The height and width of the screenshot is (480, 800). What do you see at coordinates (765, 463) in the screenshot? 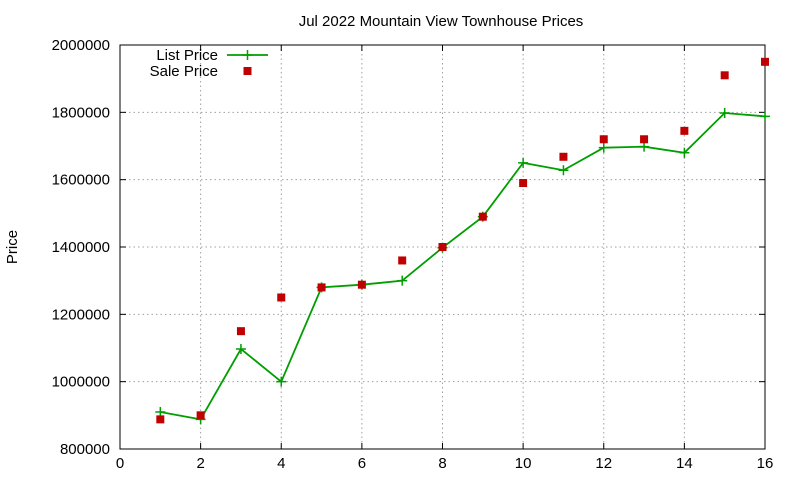
I see `x-tick-label: 16` at bounding box center [765, 463].